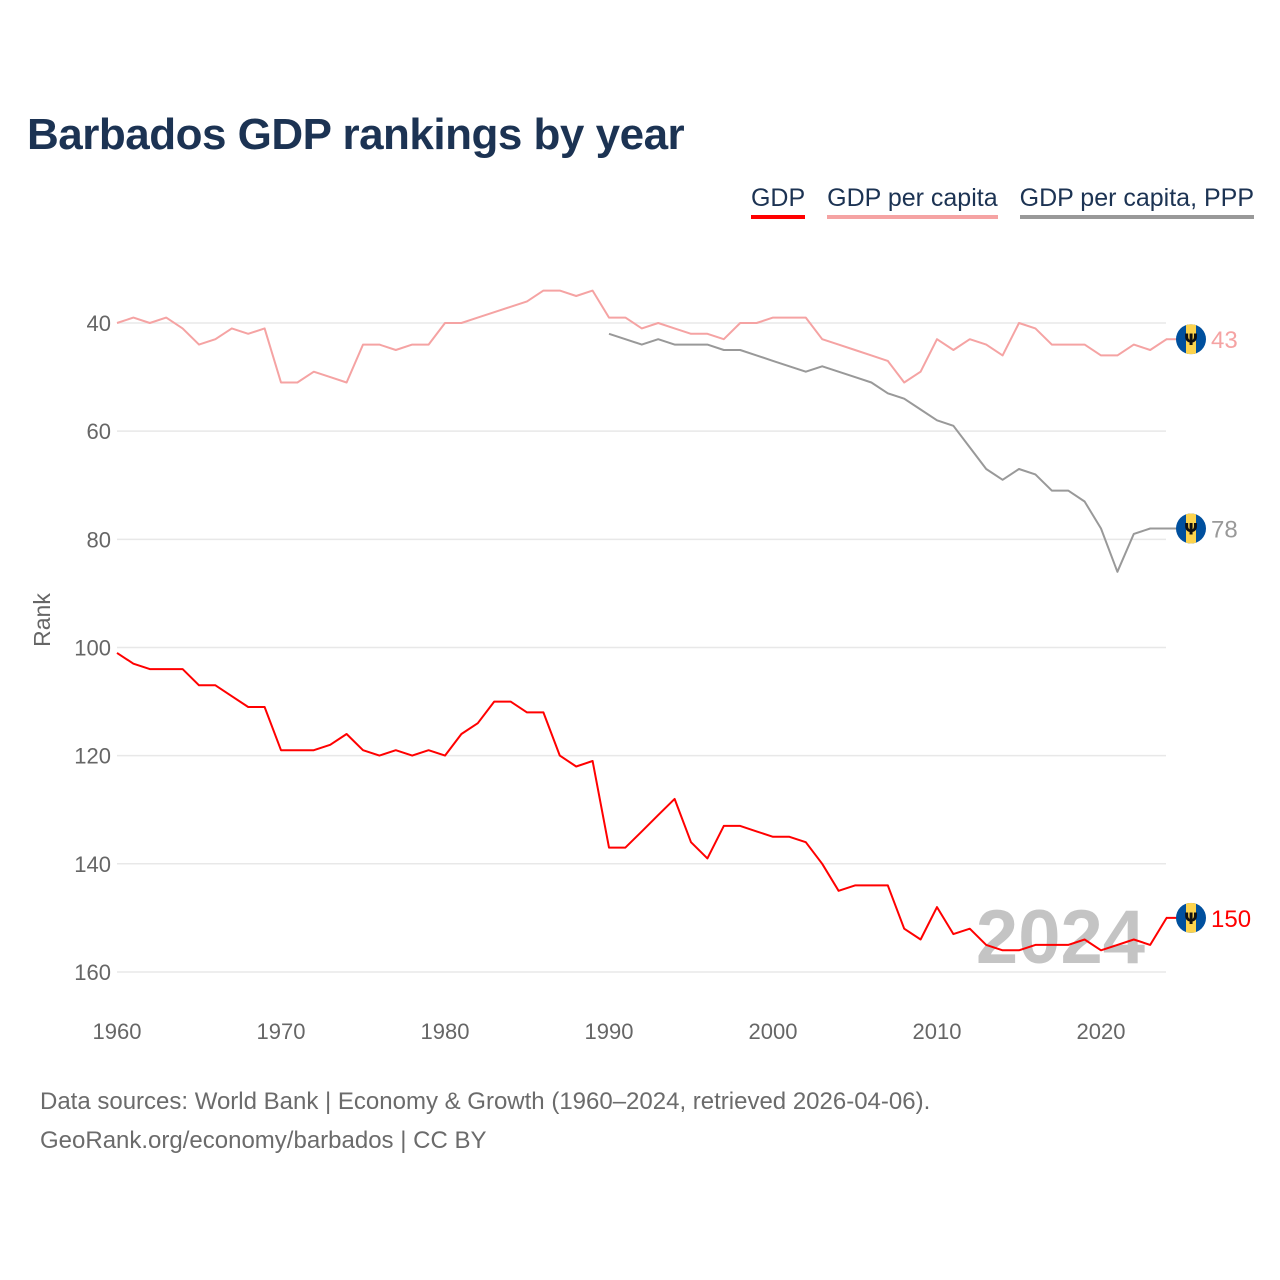 This screenshot has height=1280, width=1280. Describe the element at coordinates (1101, 1031) in the screenshot. I see `x-tick-label: 2020` at that location.